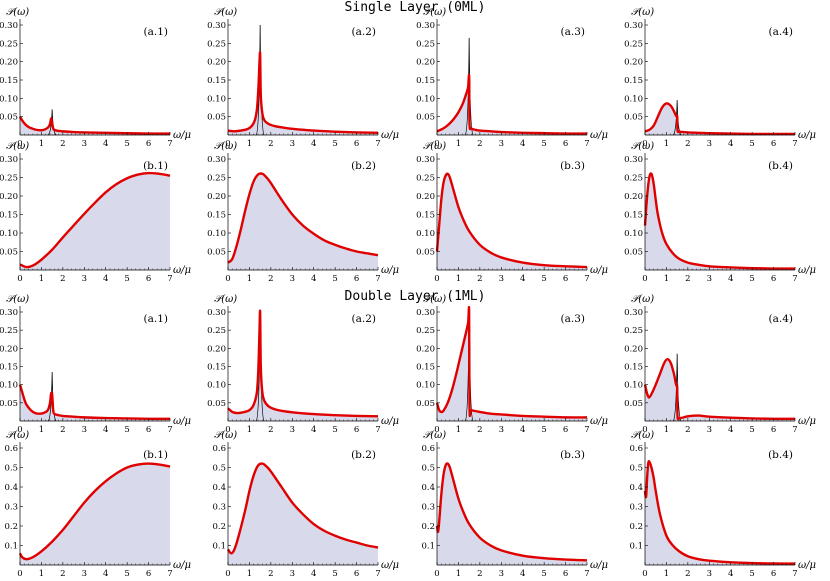 Image resolution: width=830 pixels, height=581 pixels. Describe the element at coordinates (363, 455) in the screenshot. I see `panel-label: (b.2)` at that location.